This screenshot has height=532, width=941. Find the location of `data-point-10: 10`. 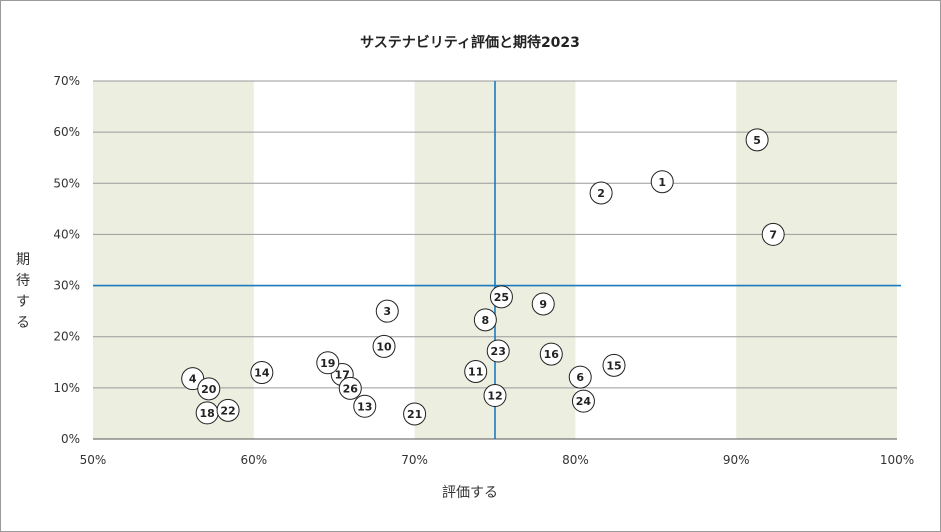

data-point-10: 10 is located at coordinates (384, 346).